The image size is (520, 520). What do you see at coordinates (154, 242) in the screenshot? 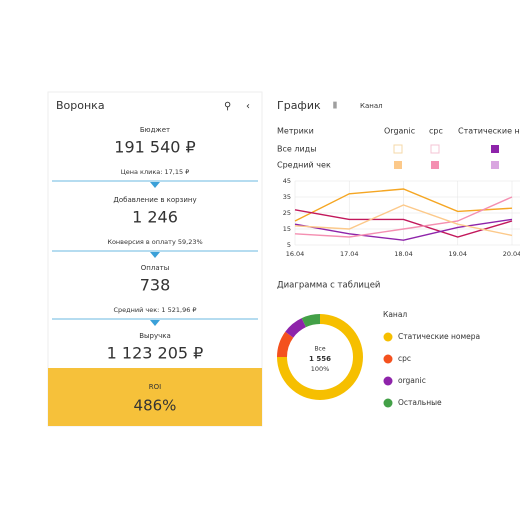
I see `stage-note: Конверсия в оплату 59,23%` at bounding box center [154, 242].